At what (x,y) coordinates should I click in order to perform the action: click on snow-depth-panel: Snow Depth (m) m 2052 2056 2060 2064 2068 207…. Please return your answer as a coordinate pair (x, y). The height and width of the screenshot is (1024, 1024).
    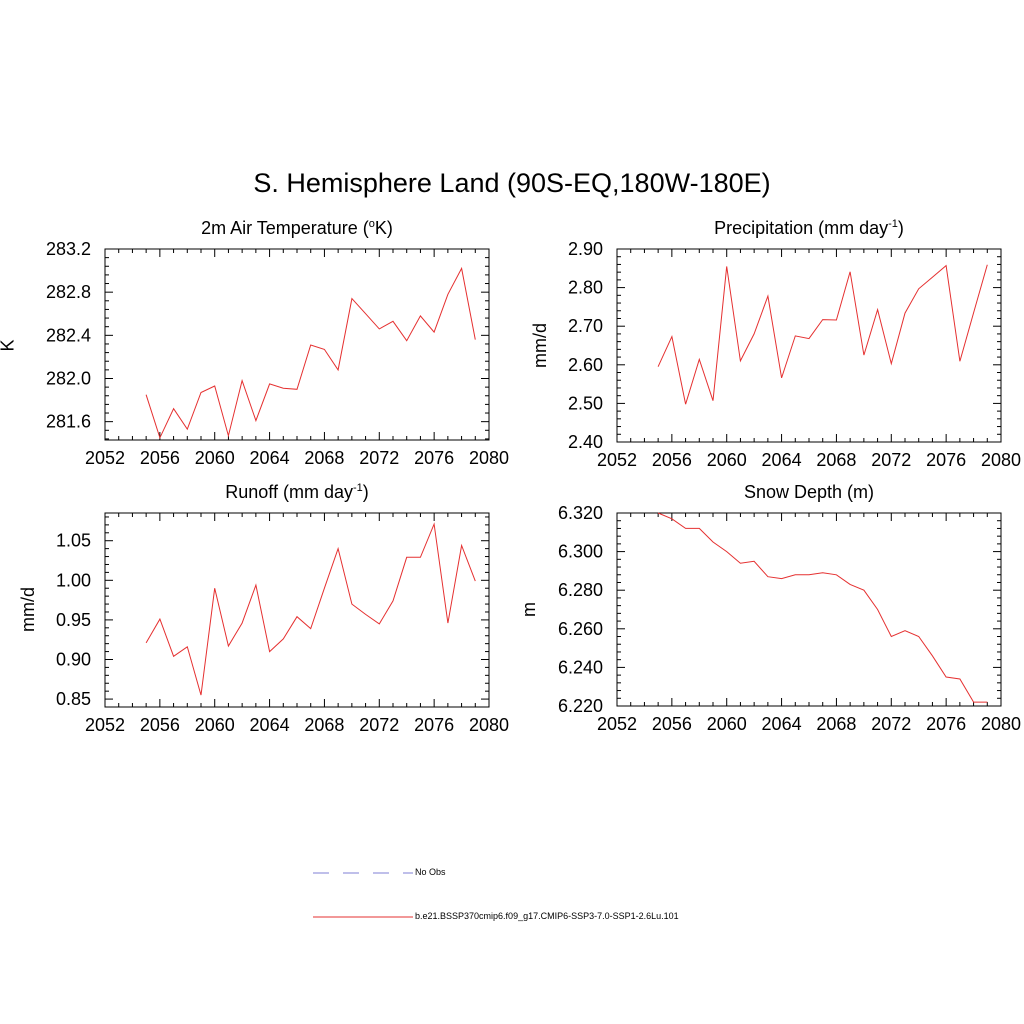
    Looking at the image, I should click on (766, 608).